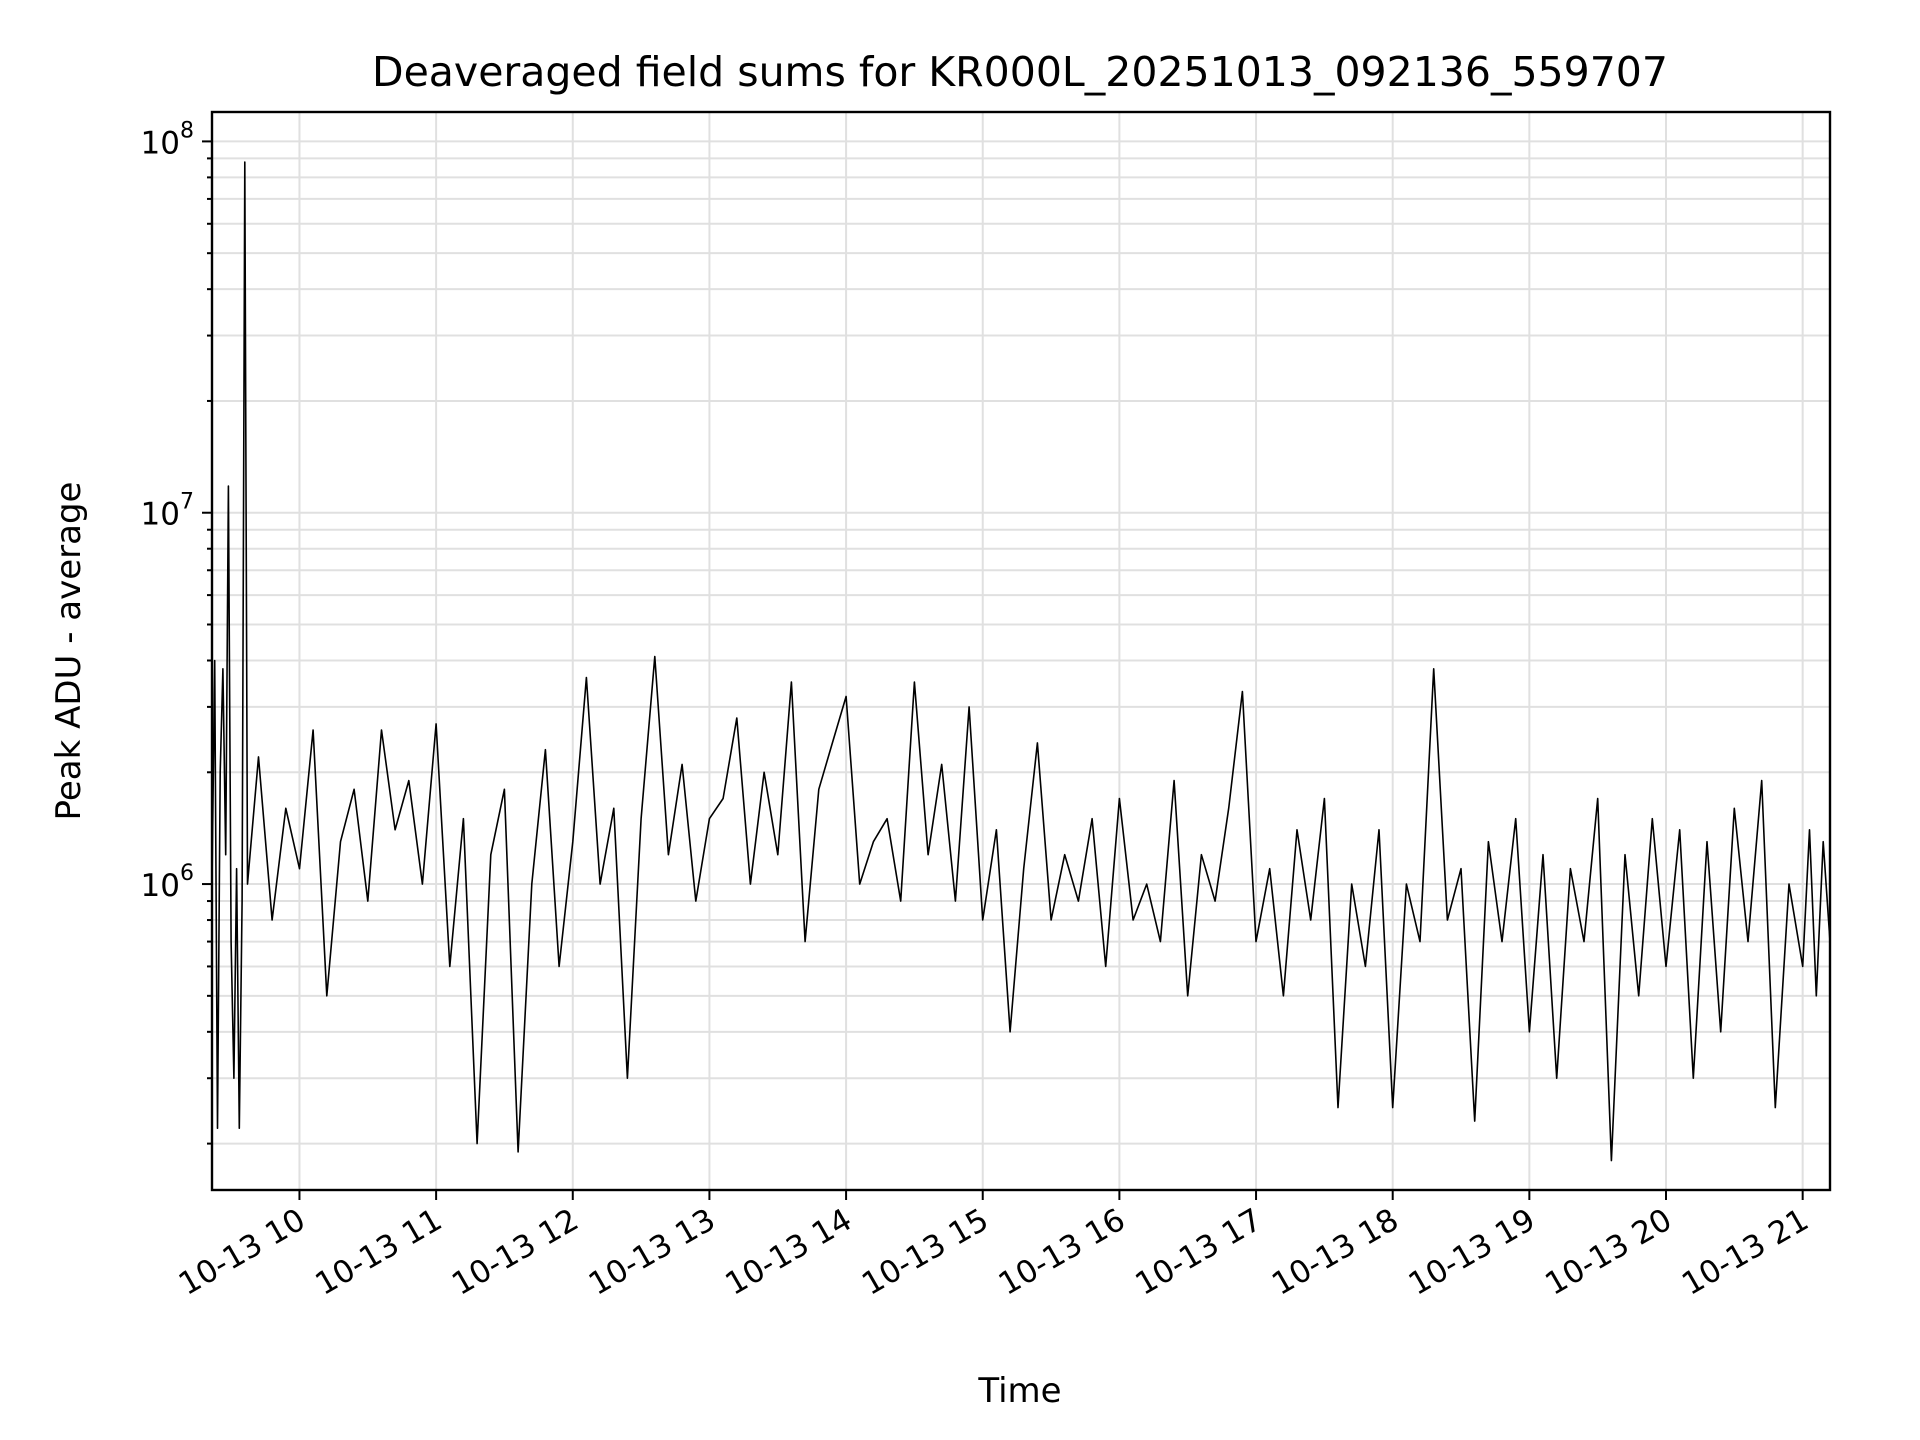 This screenshot has width=1920, height=1440. What do you see at coordinates (167, 139) in the screenshot?
I see `y-tick-label: 10⁸` at bounding box center [167, 139].